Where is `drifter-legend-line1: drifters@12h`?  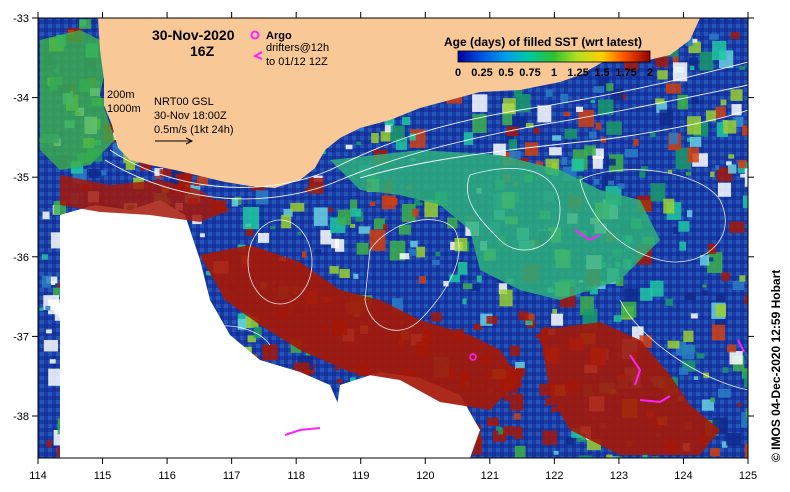 drifter-legend-line1: drifters@12h is located at coordinates (297, 48).